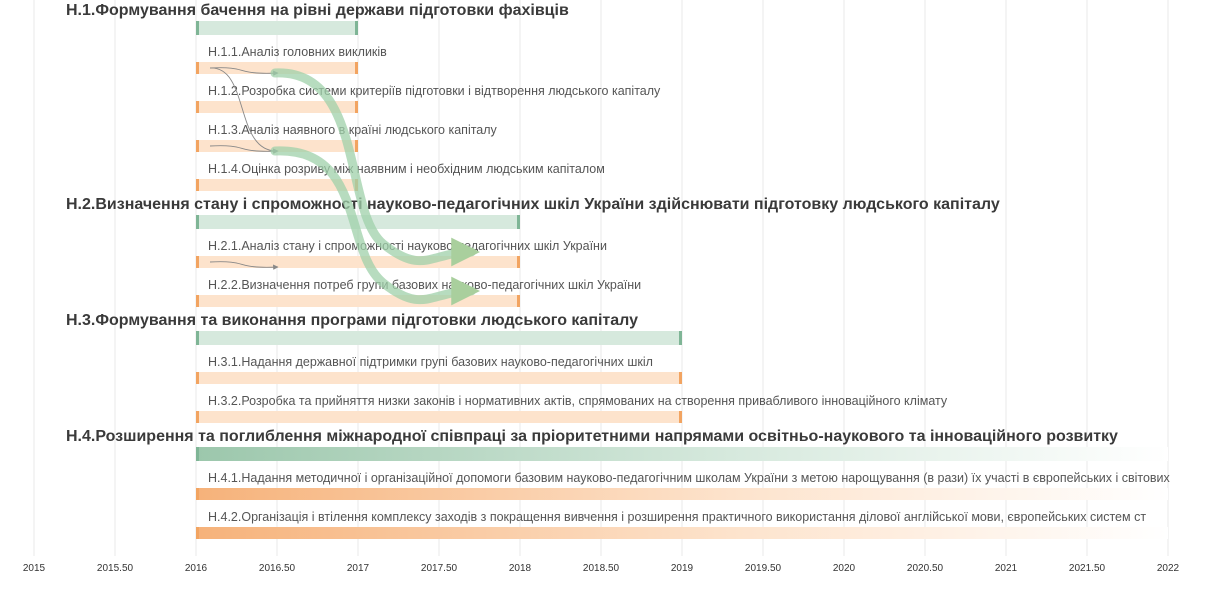 This screenshot has height=598, width=1223. Describe the element at coordinates (844, 568) in the screenshot. I see `x-tick-label: 2020` at that location.